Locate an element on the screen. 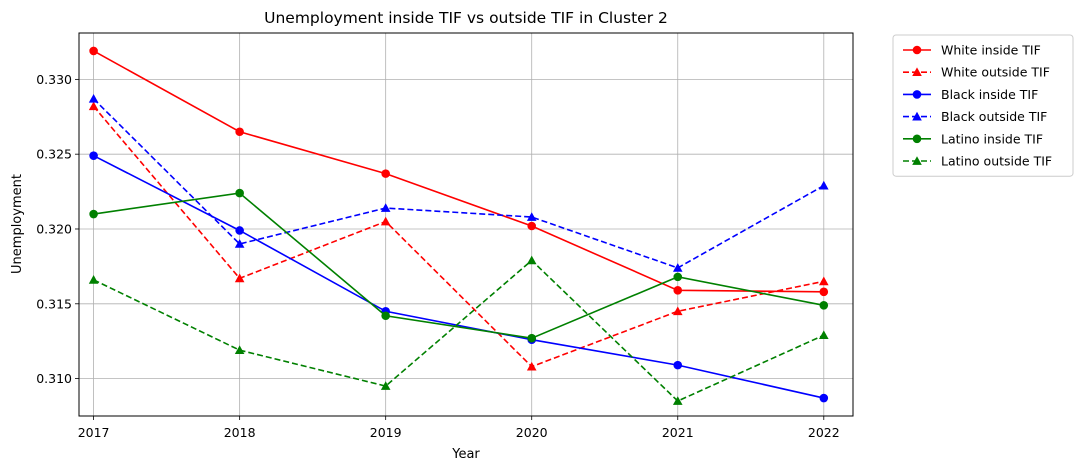  x-tick-label: 2020 is located at coordinates (532, 432).